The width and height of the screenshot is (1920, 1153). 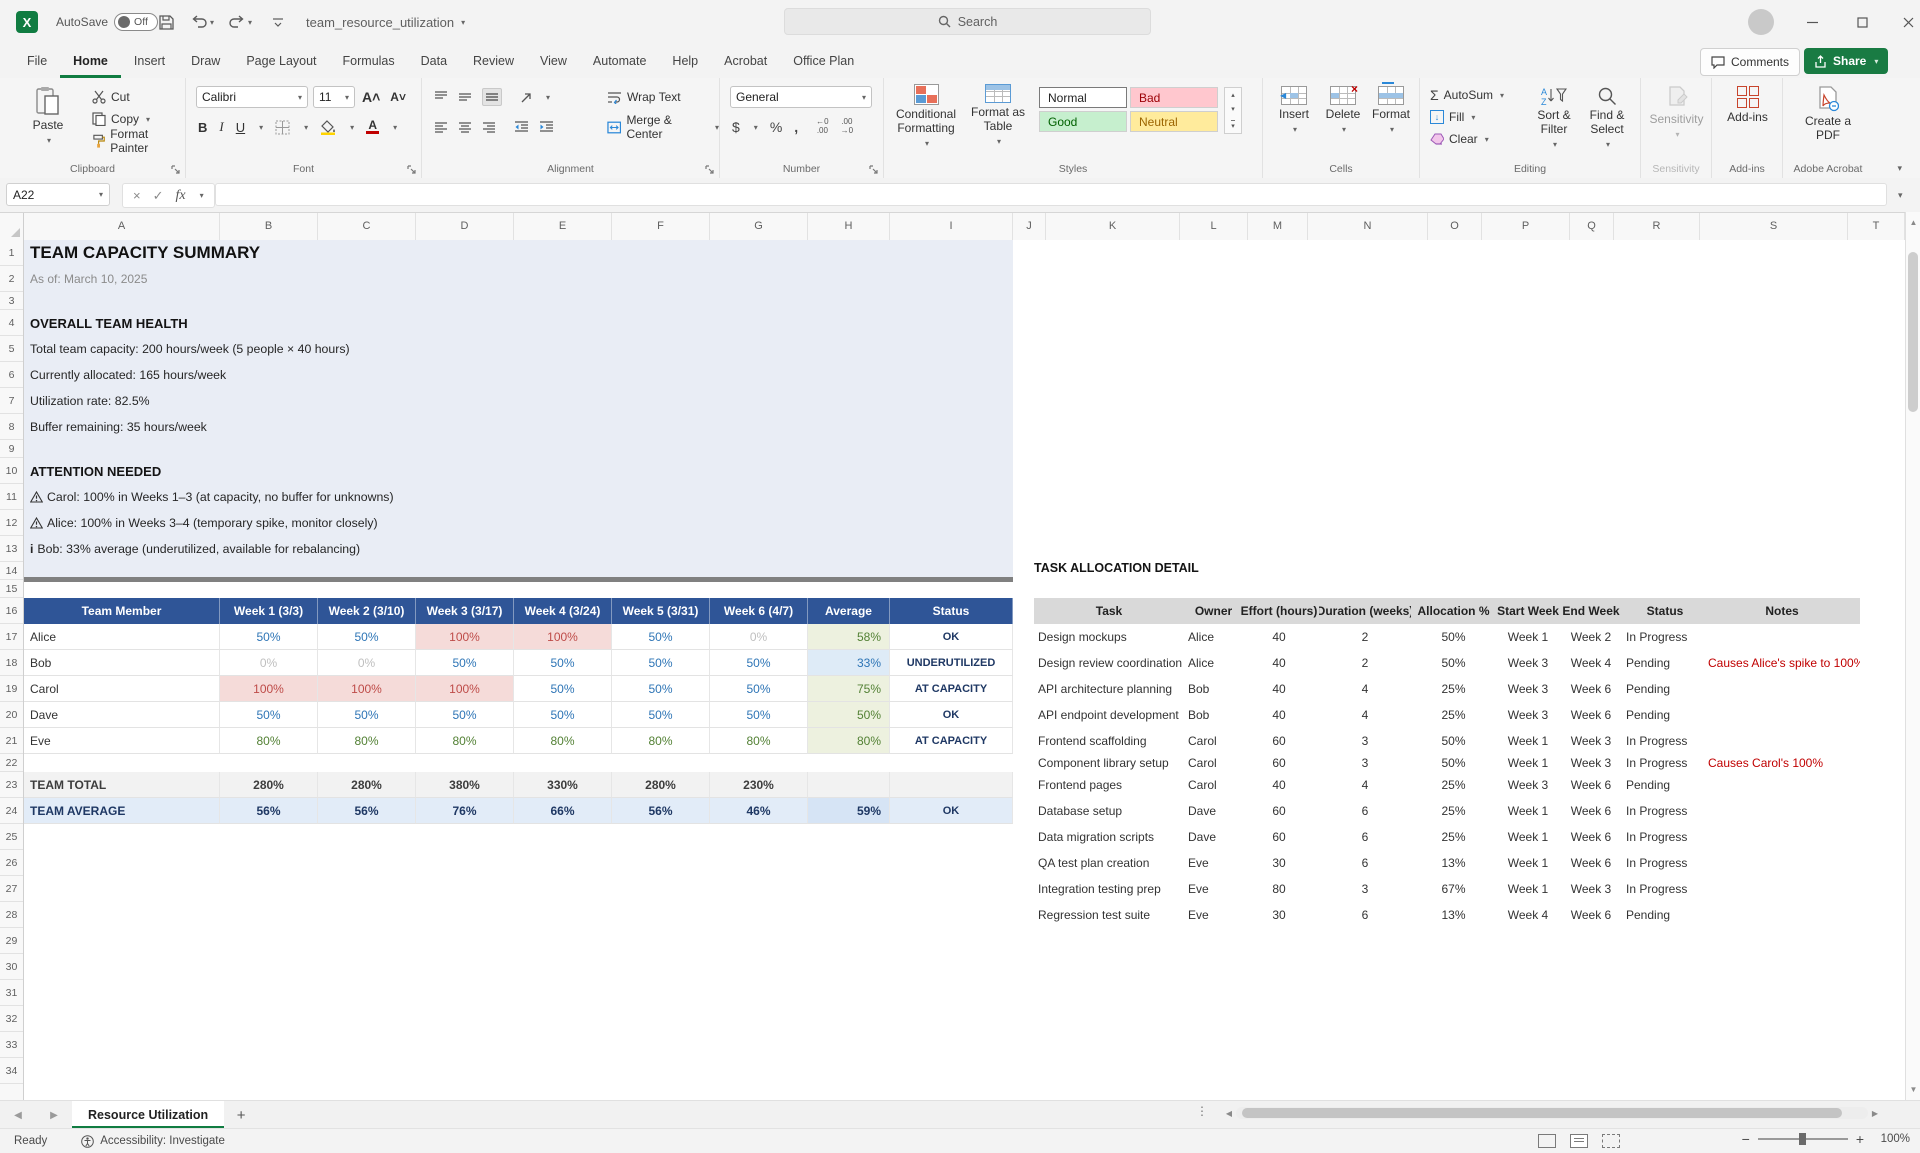 What do you see at coordinates (563, 226) in the screenshot?
I see `column-header-E: E` at bounding box center [563, 226].